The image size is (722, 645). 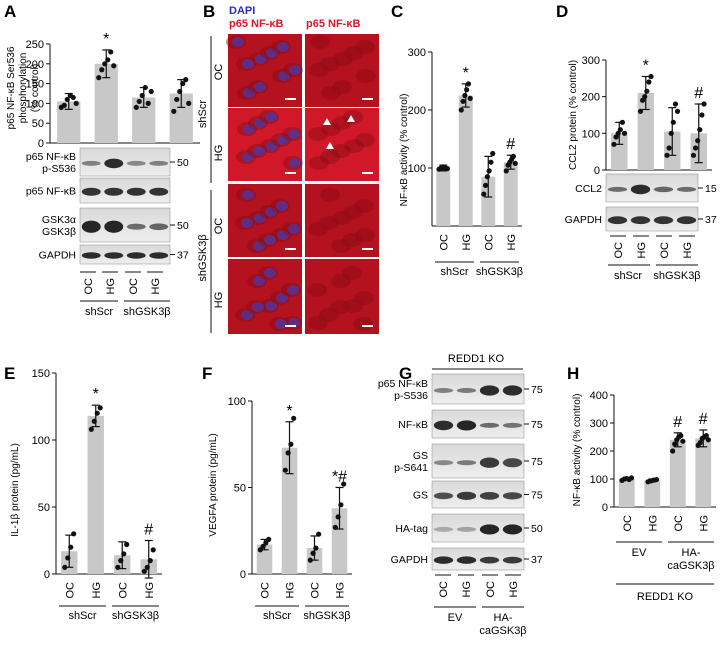 I want to click on scale-bar, so click(x=367, y=249).